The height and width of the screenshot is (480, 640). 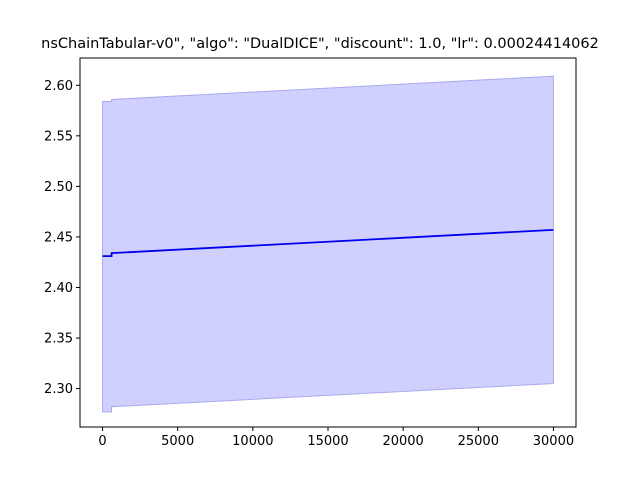 I want to click on x-axis: 0 5000 10000 15000 20000 25000 30000, so click(x=336, y=438).